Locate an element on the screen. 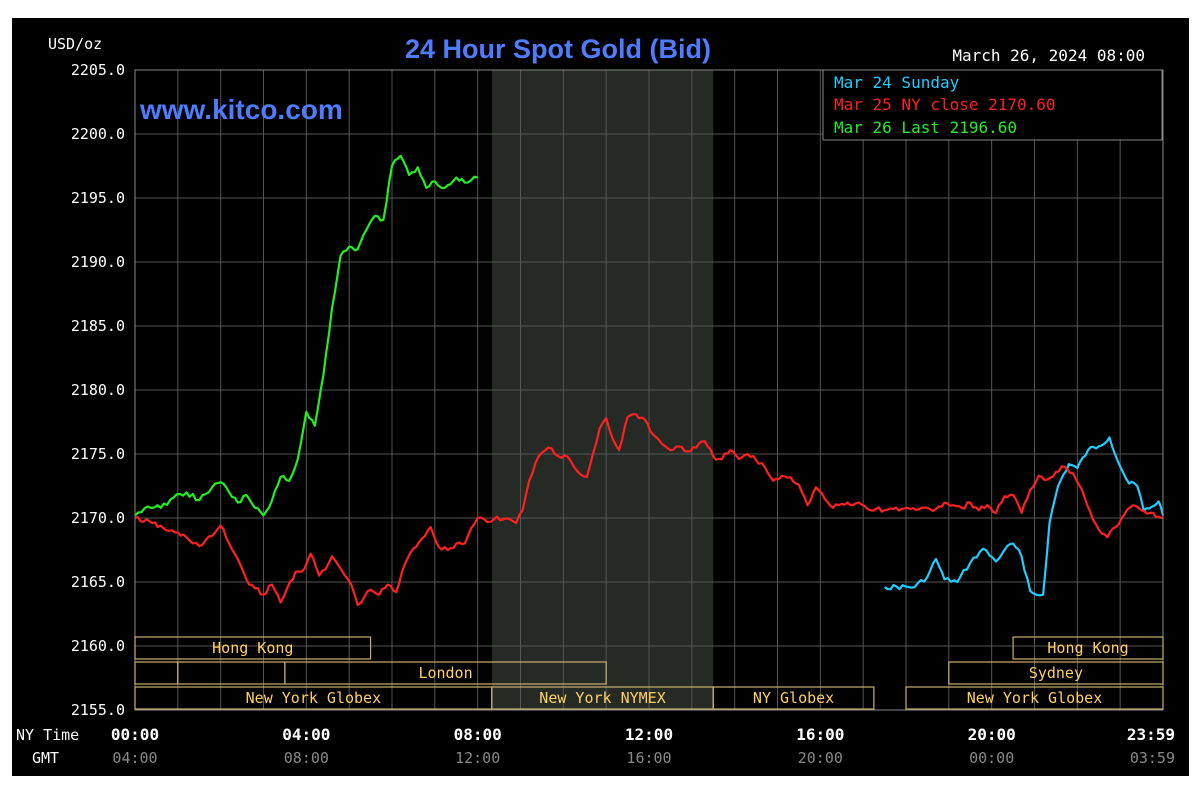  x-tick-label-ny: 08:00 is located at coordinates (478, 734).